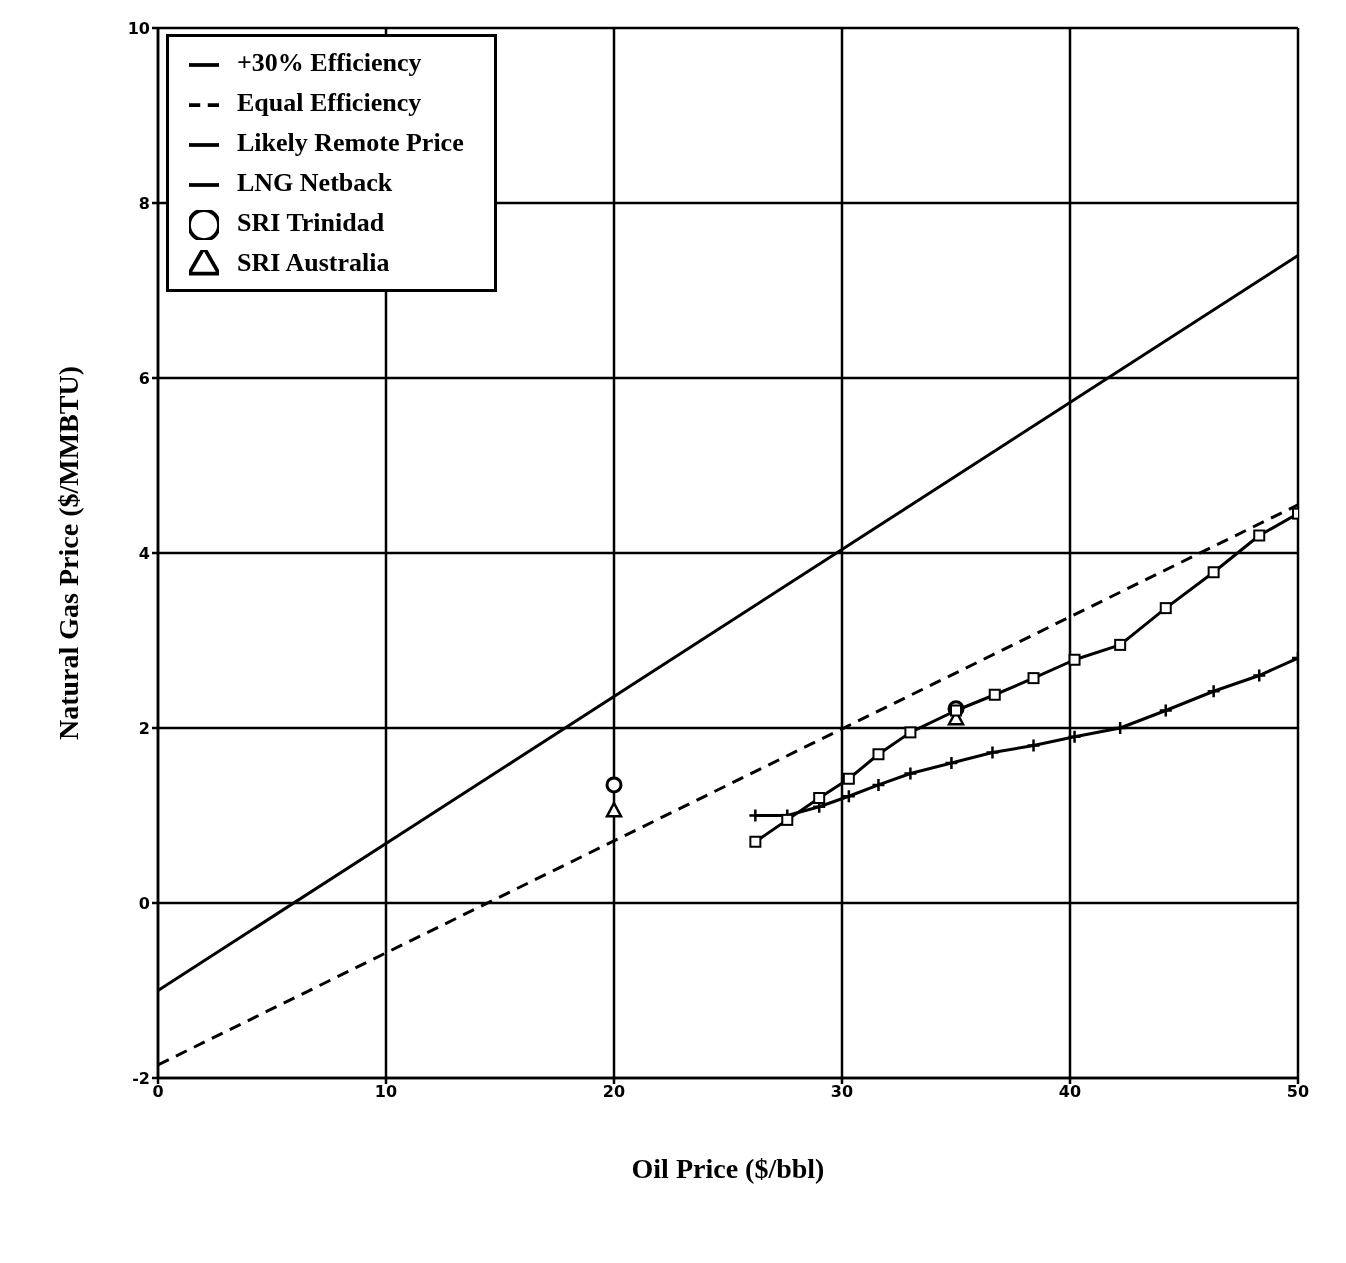  I want to click on legend-label: Equal Efficiency, so click(329, 102).